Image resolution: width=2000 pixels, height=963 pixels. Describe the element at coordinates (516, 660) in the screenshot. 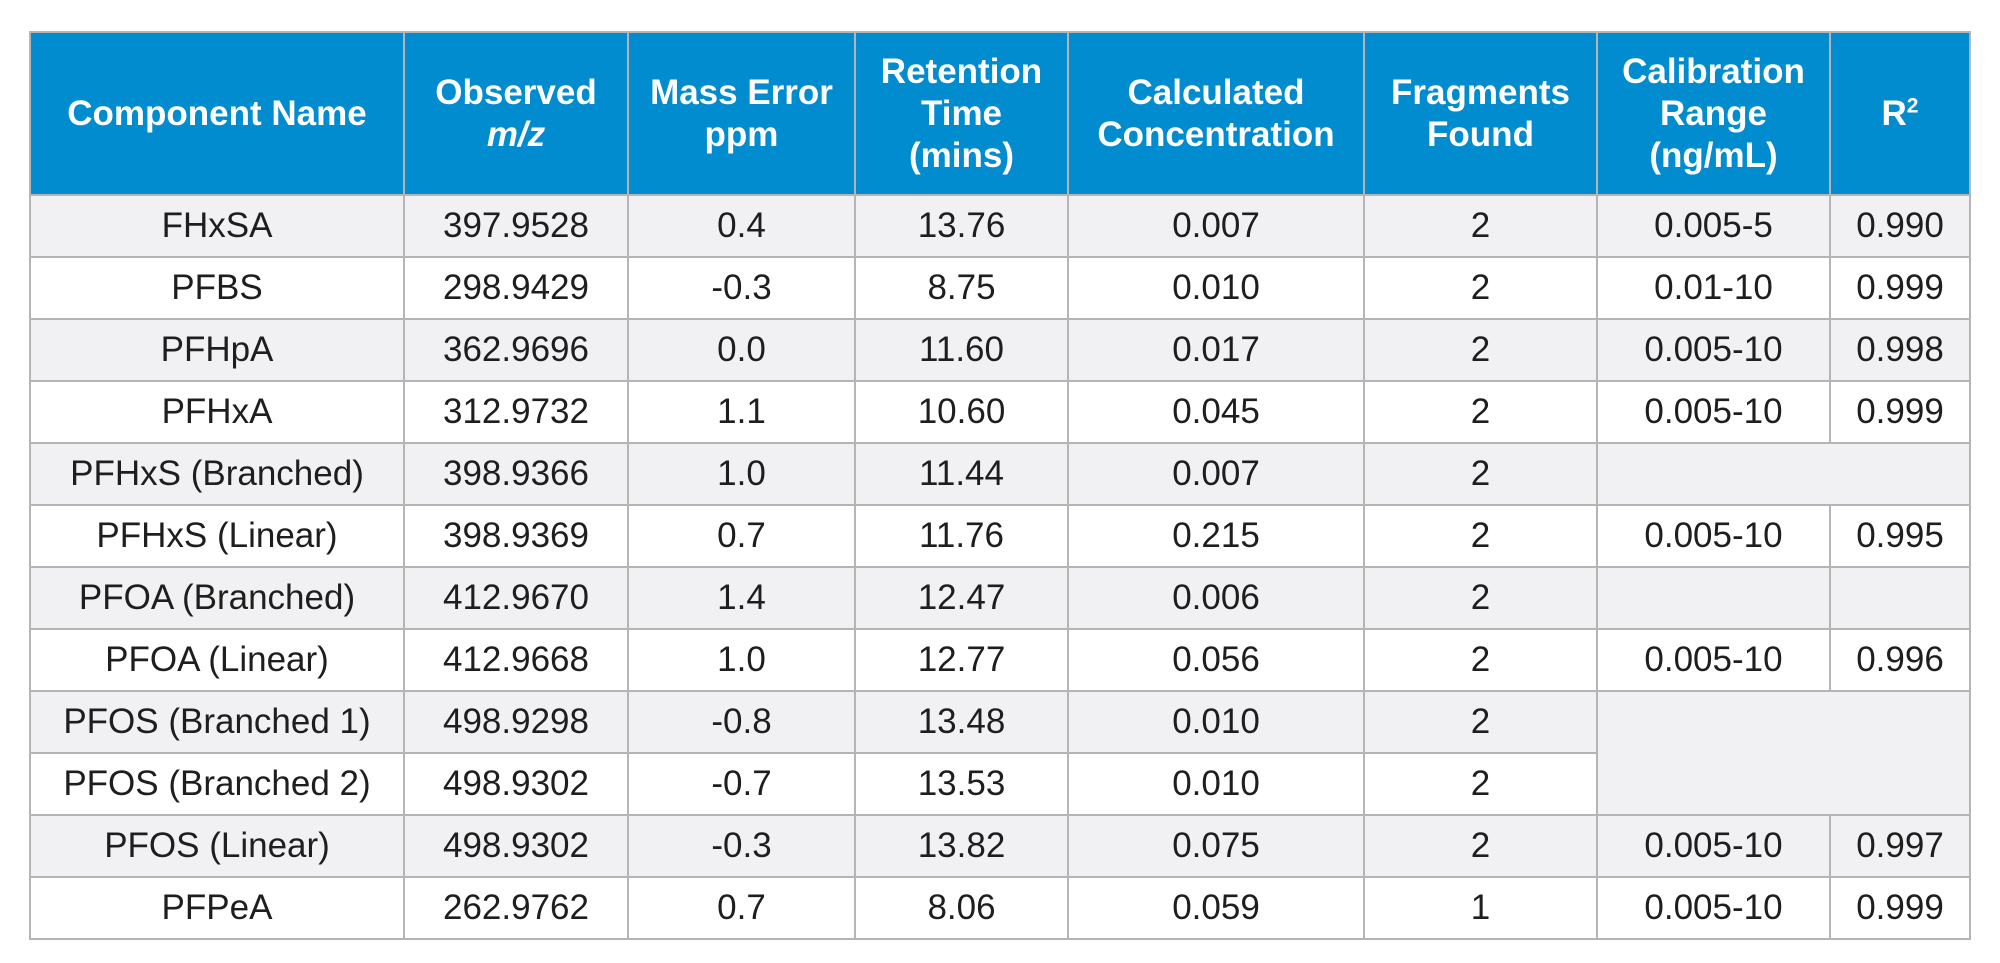

I see `cell-observed-mz: 412.9668` at that location.